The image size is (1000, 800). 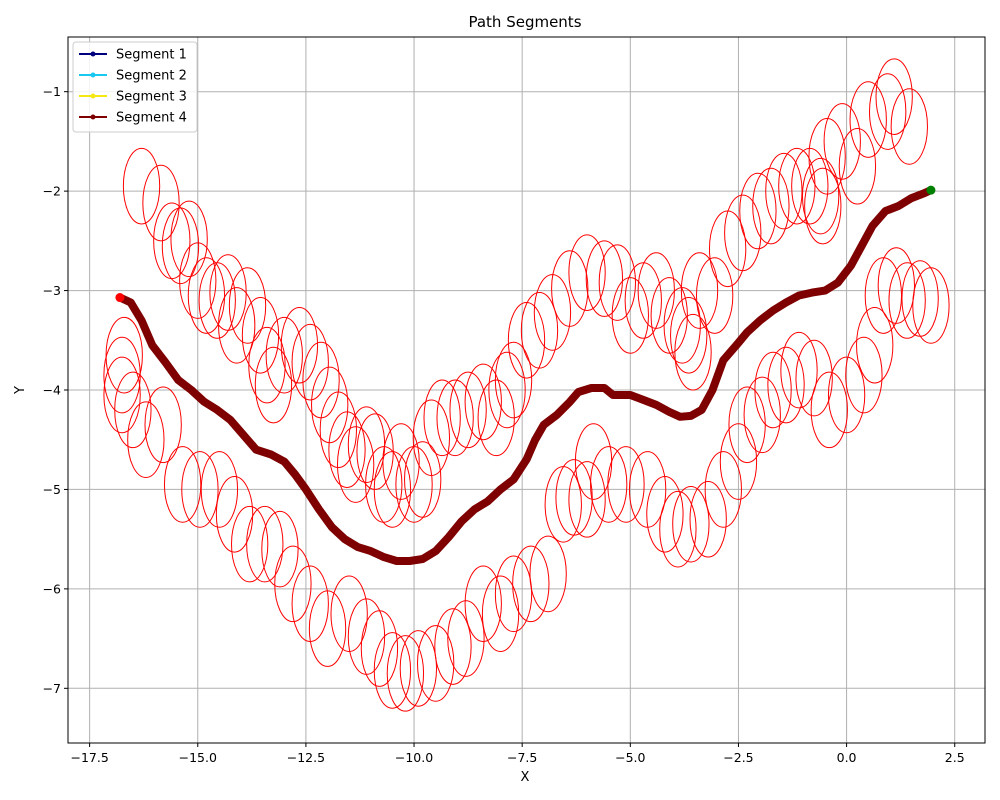 I want to click on y-axis-label: Y, so click(x=20, y=390).